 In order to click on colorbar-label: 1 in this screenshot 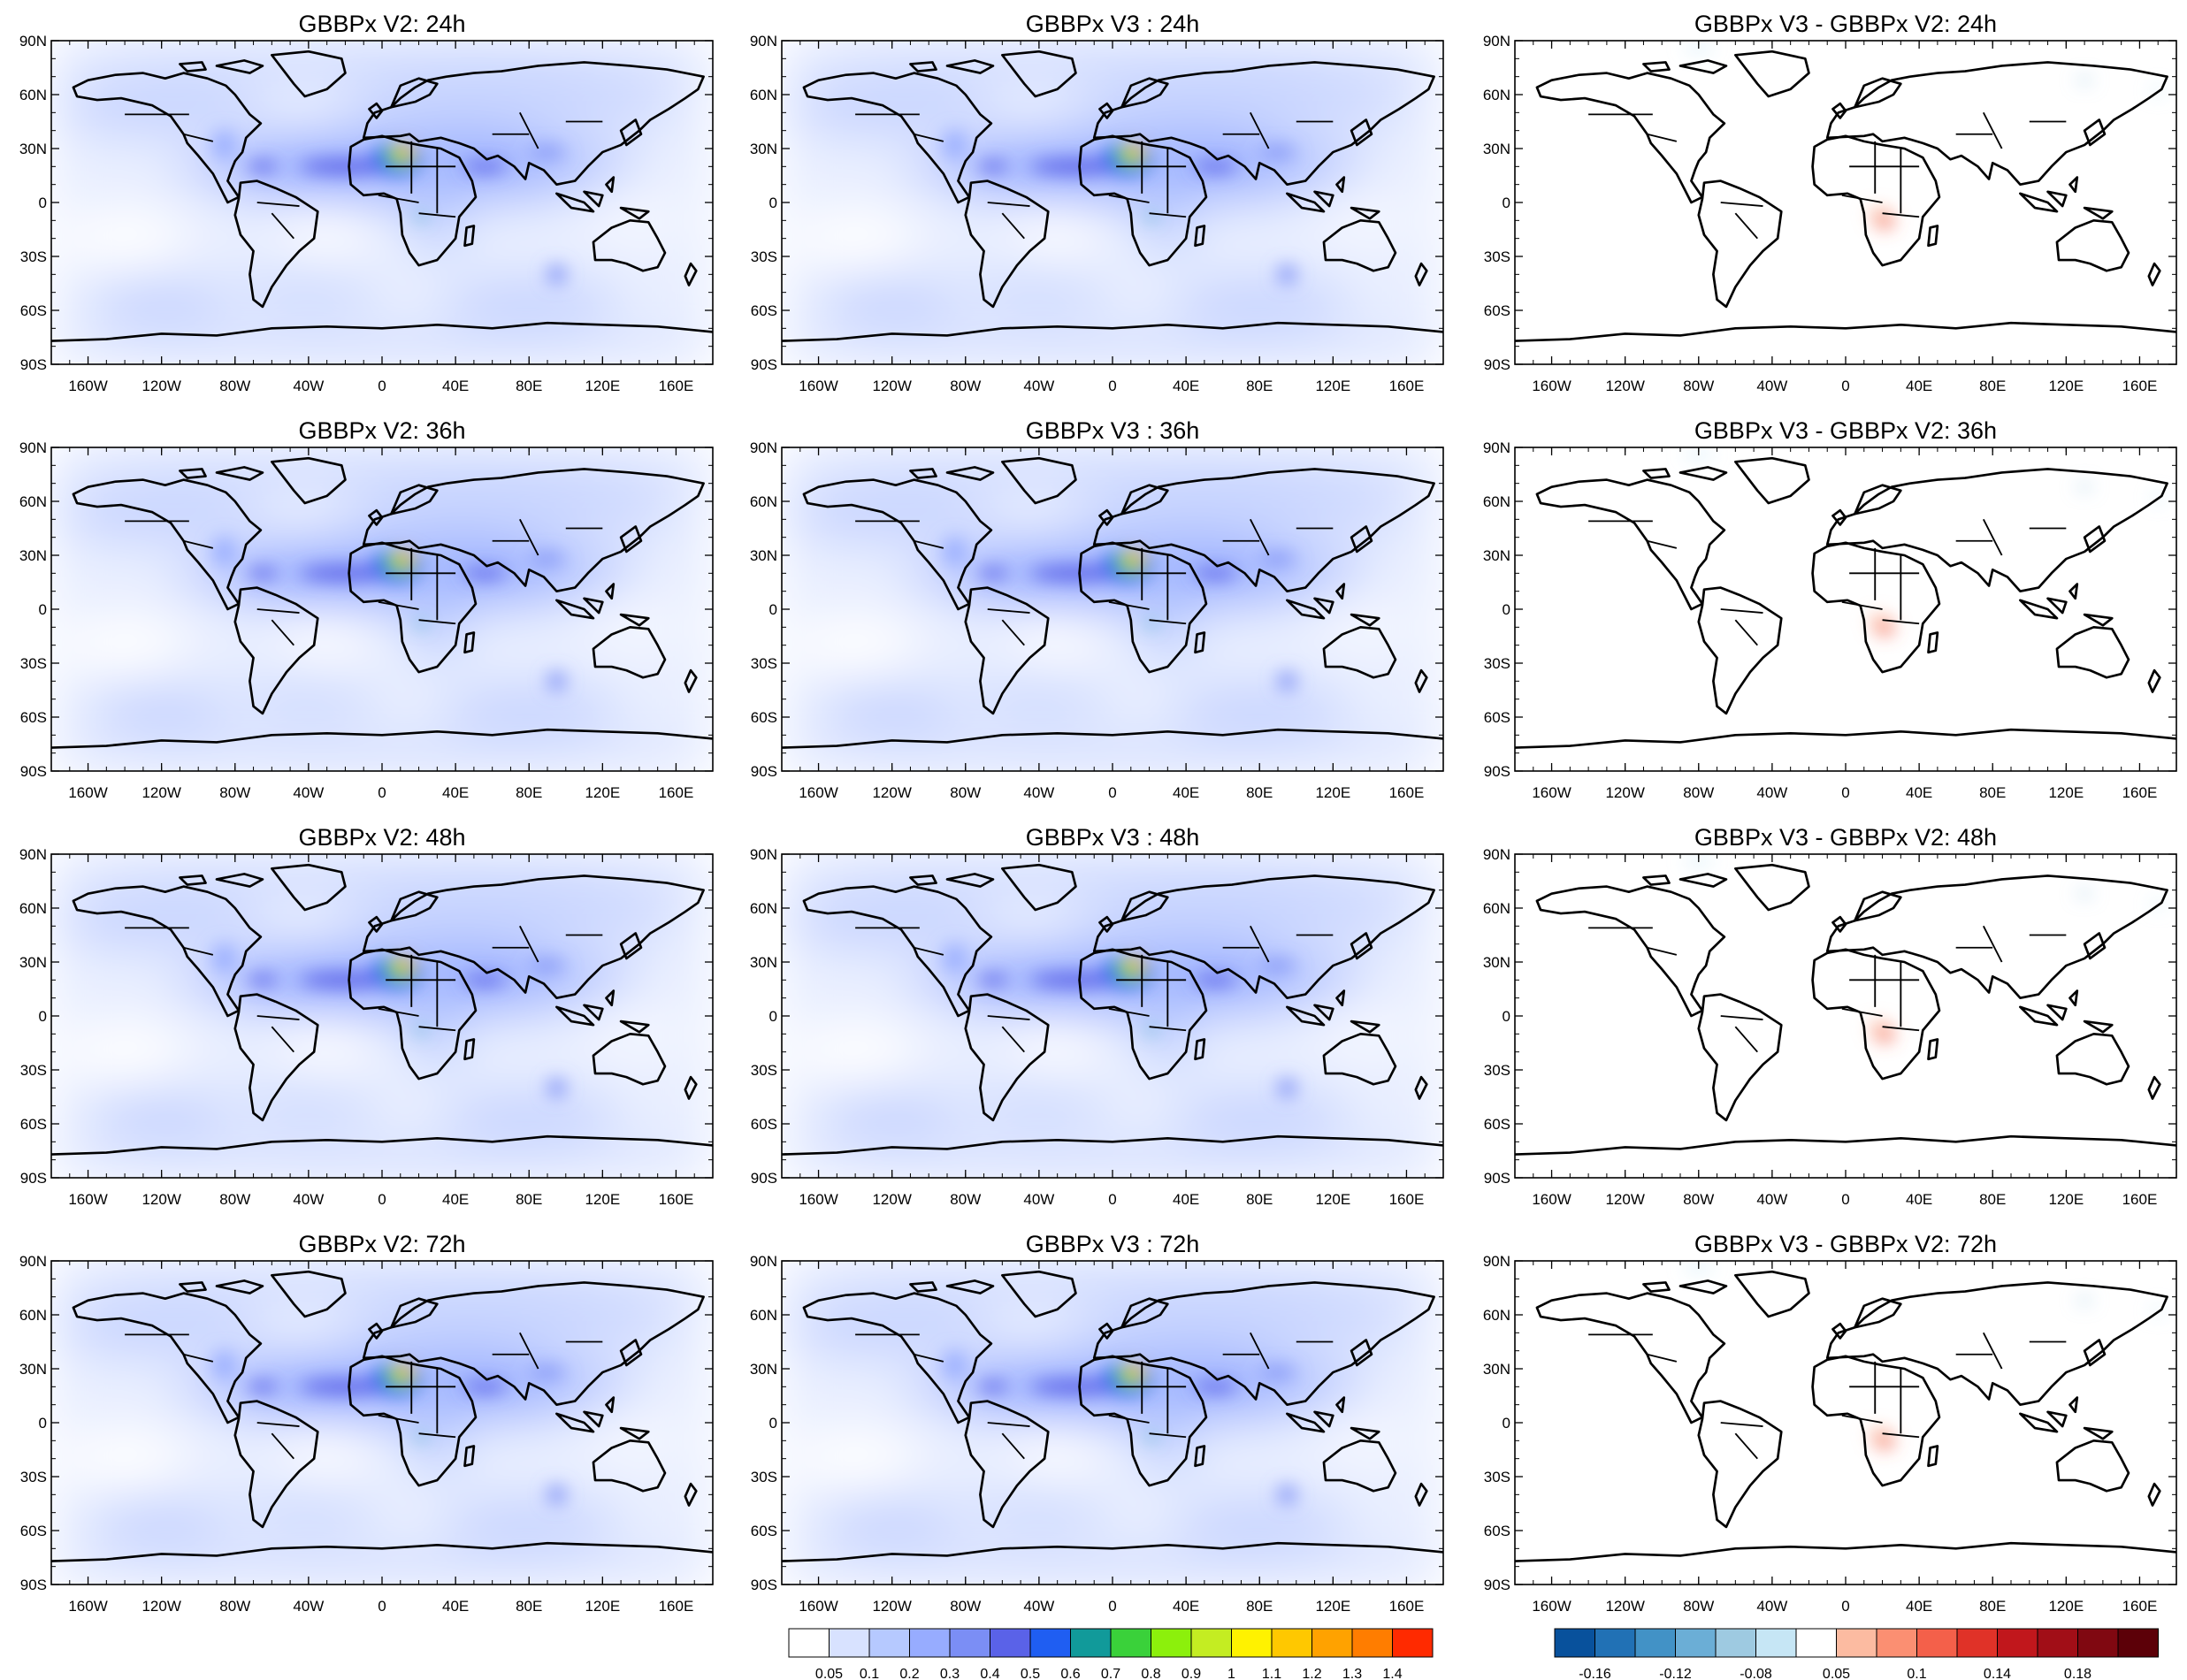, I will do `click(1231, 1673)`.